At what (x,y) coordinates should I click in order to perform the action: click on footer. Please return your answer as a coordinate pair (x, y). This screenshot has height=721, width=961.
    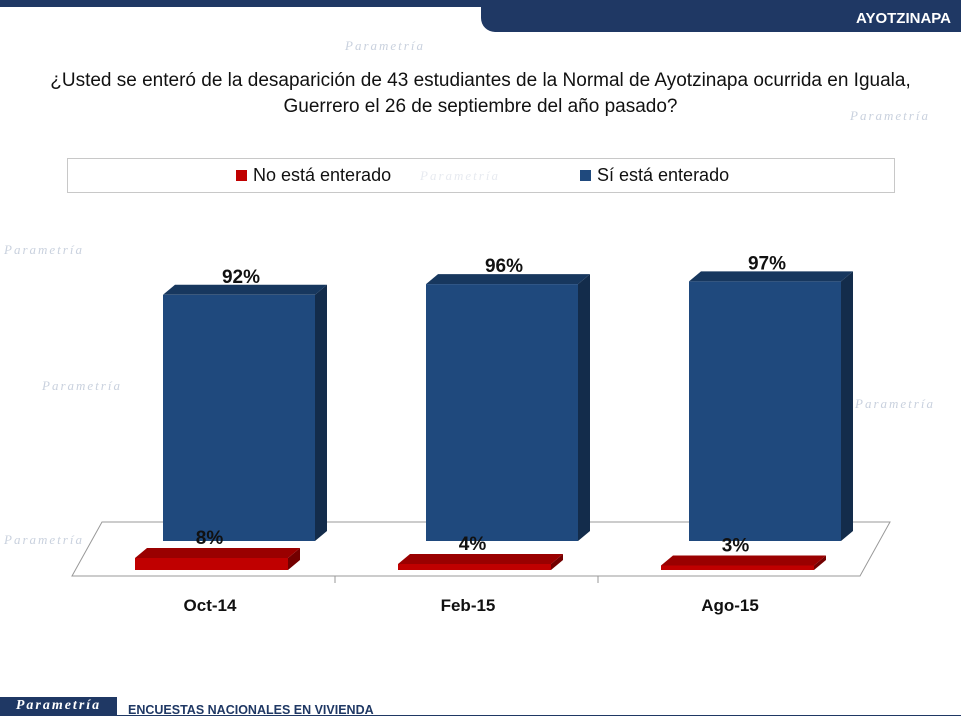
    Looking at the image, I should click on (480, 709).